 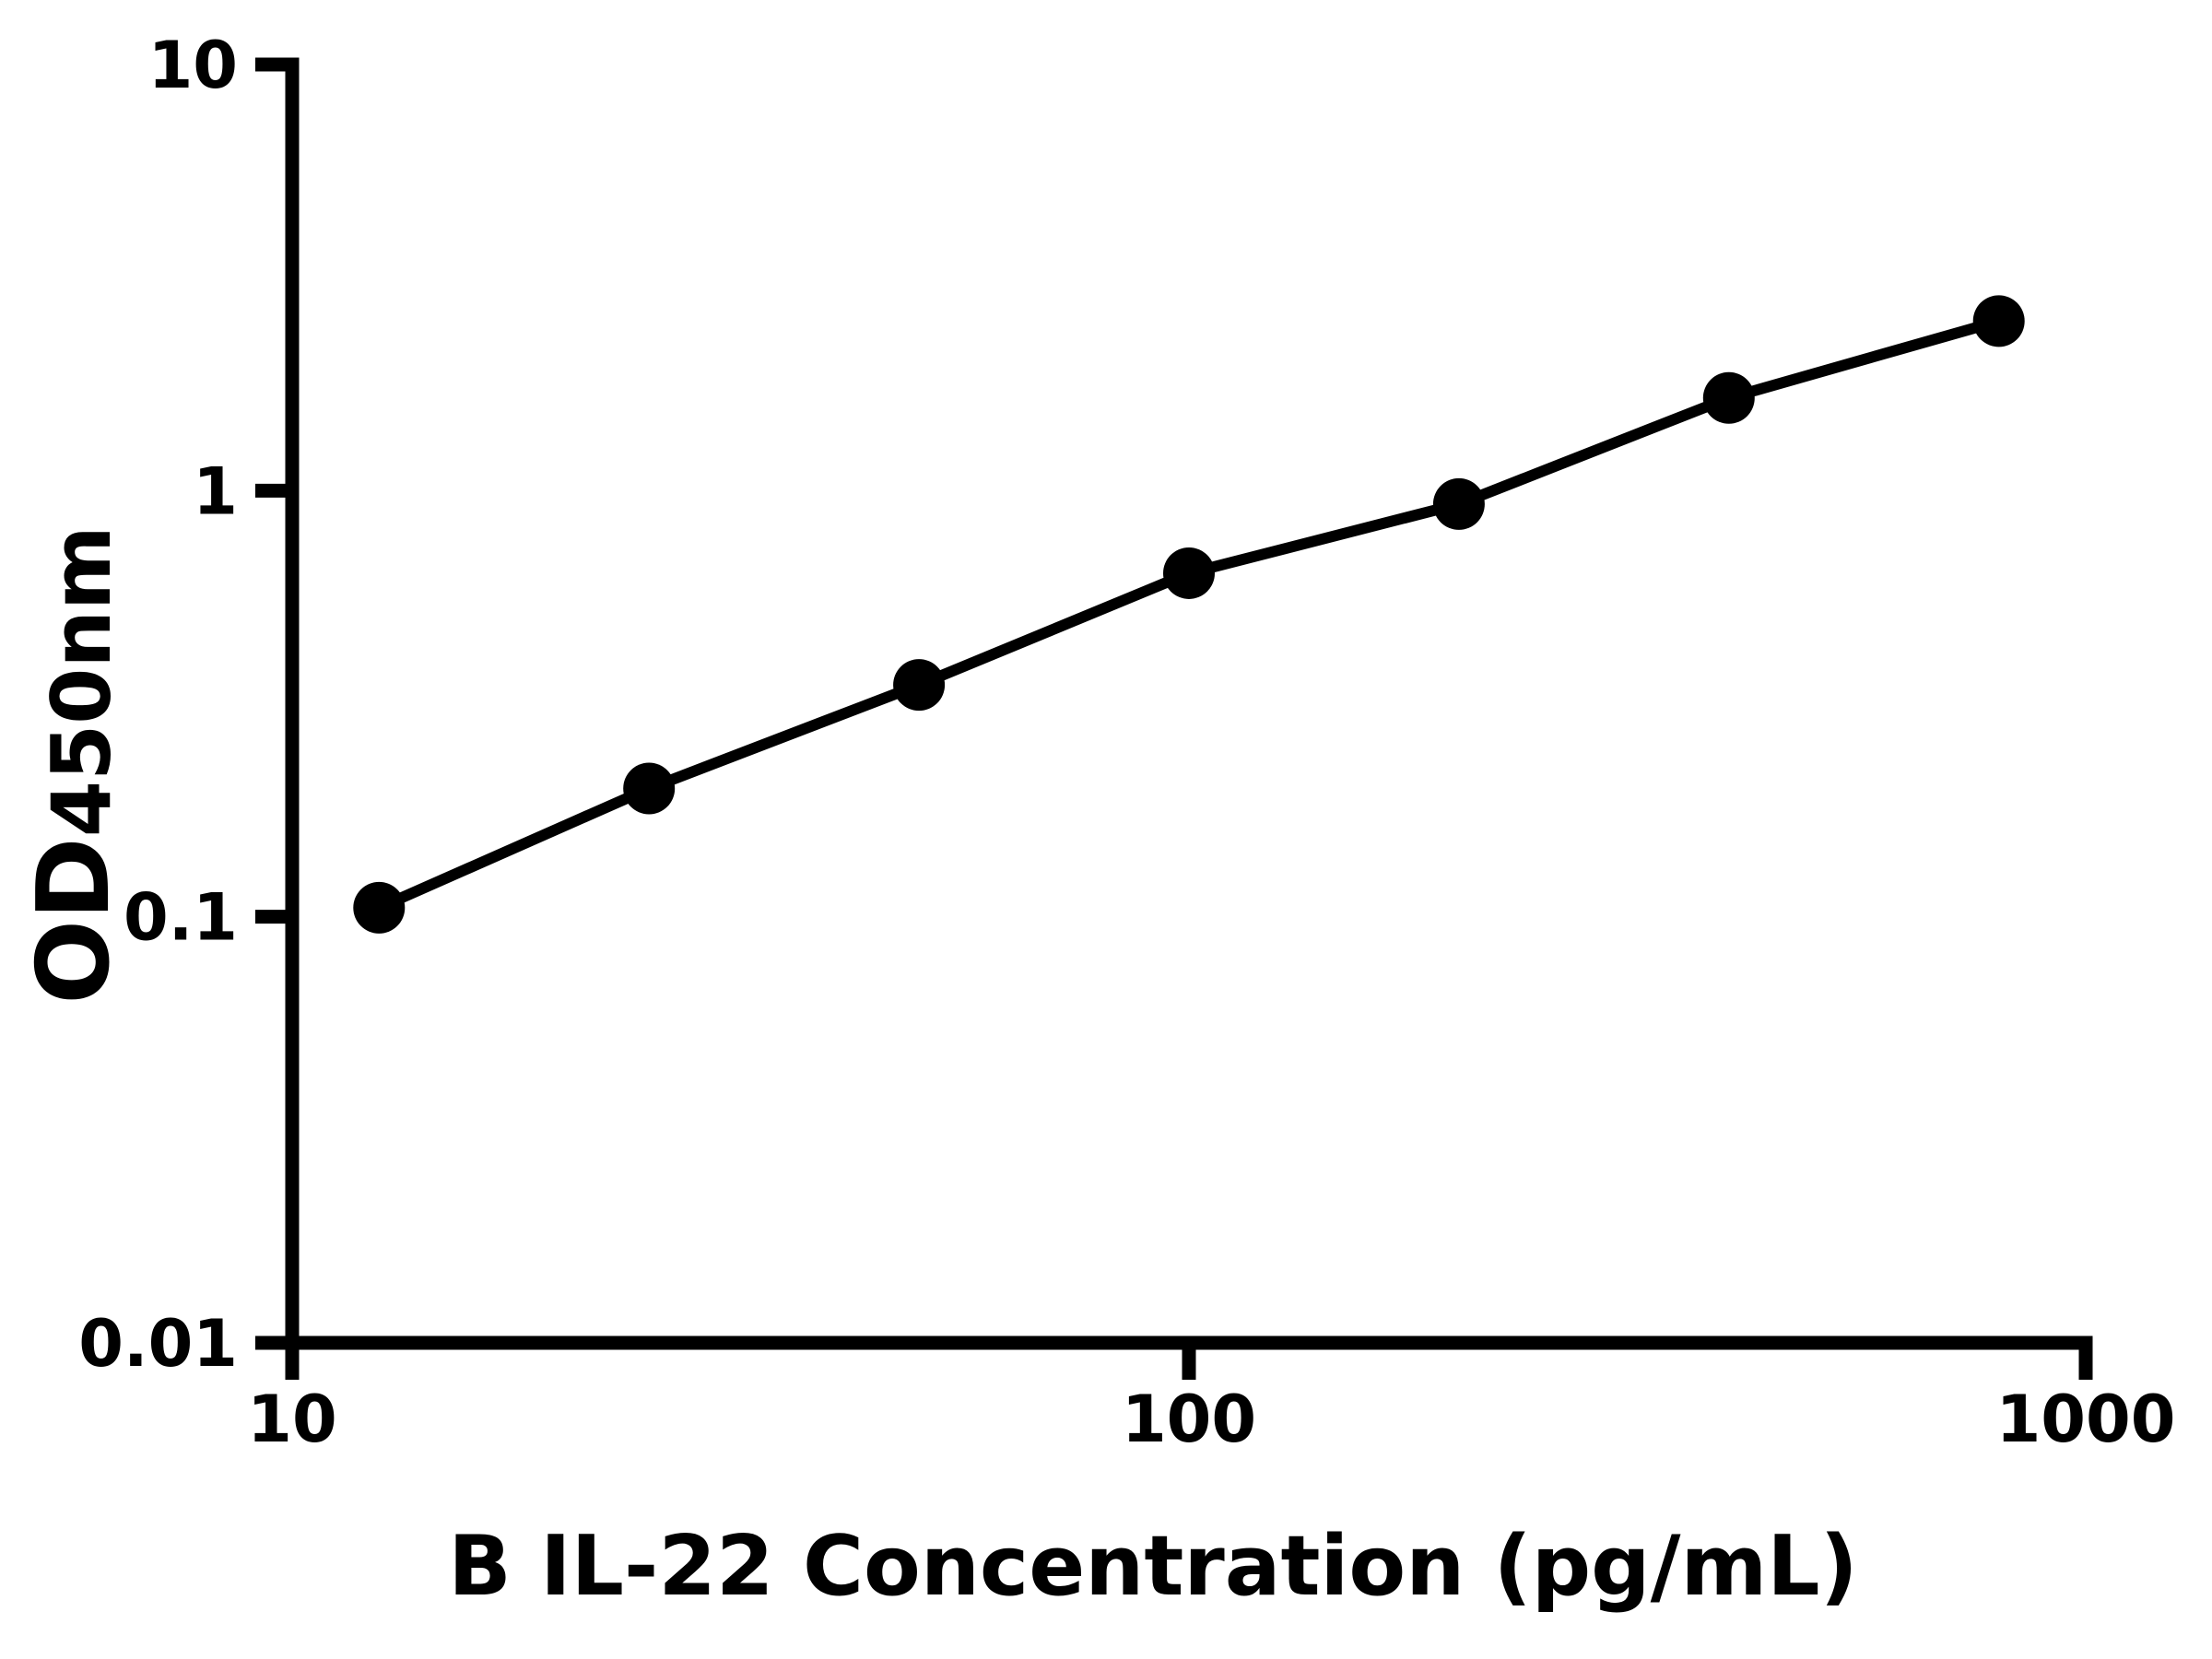 What do you see at coordinates (215, 491) in the screenshot?
I see `y-tick-label: 1` at bounding box center [215, 491].